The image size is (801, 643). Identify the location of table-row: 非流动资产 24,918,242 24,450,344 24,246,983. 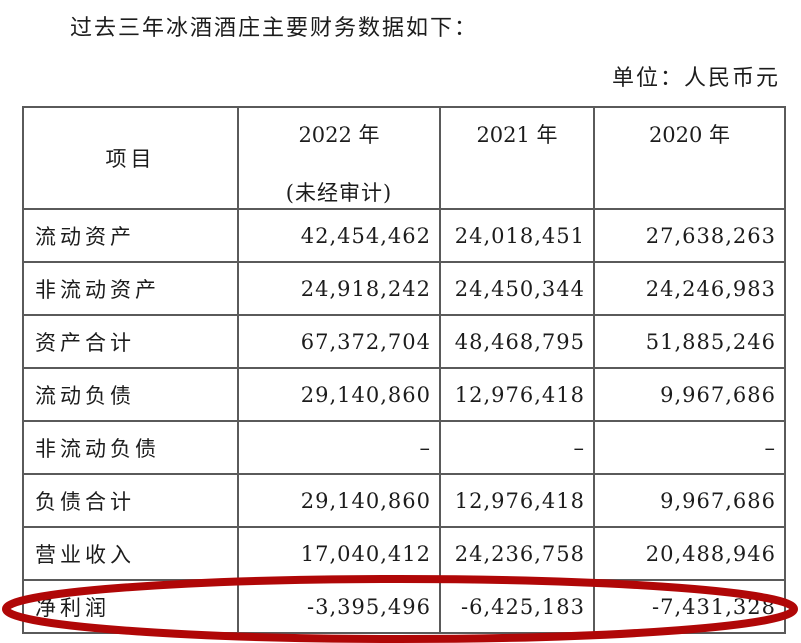
(404, 288).